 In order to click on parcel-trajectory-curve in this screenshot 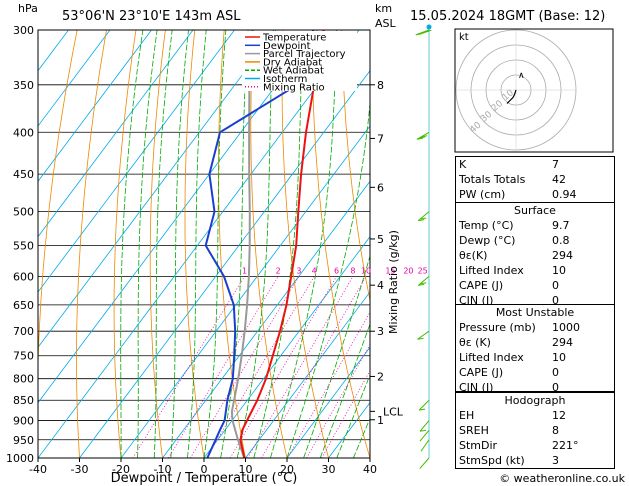, I will do `click(241, 244)`.